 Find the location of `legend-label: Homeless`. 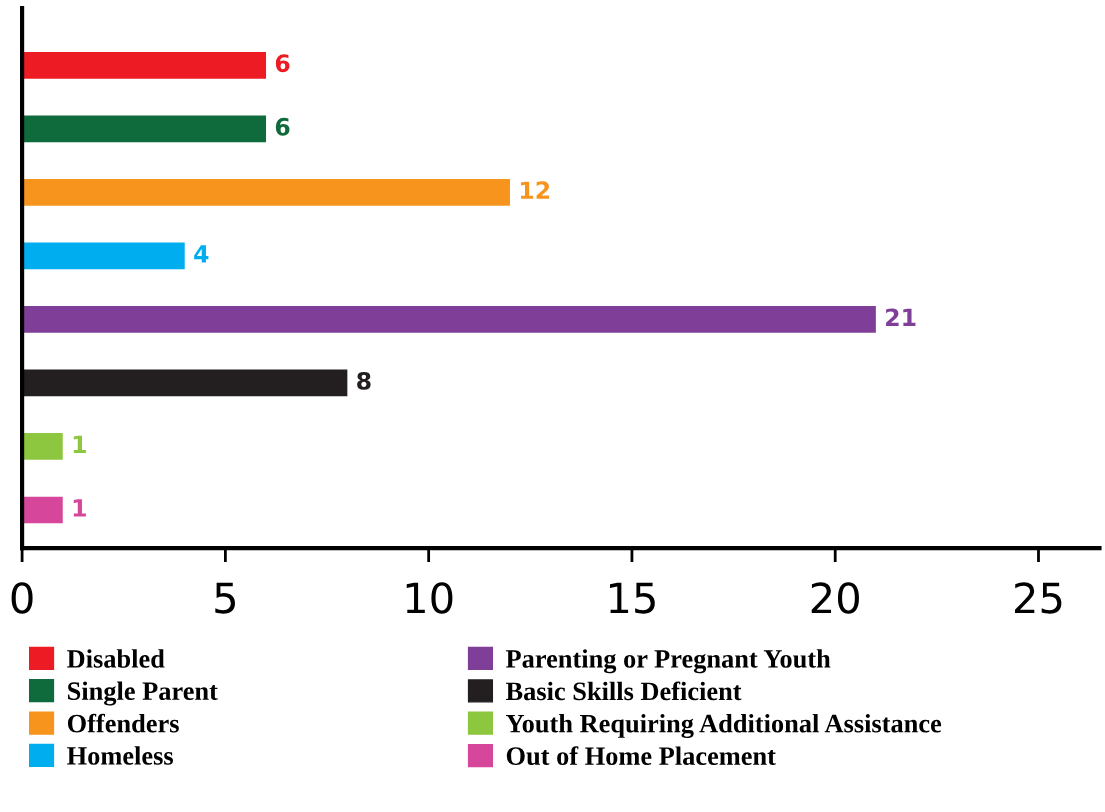

legend-label: Homeless is located at coordinates (120, 755).